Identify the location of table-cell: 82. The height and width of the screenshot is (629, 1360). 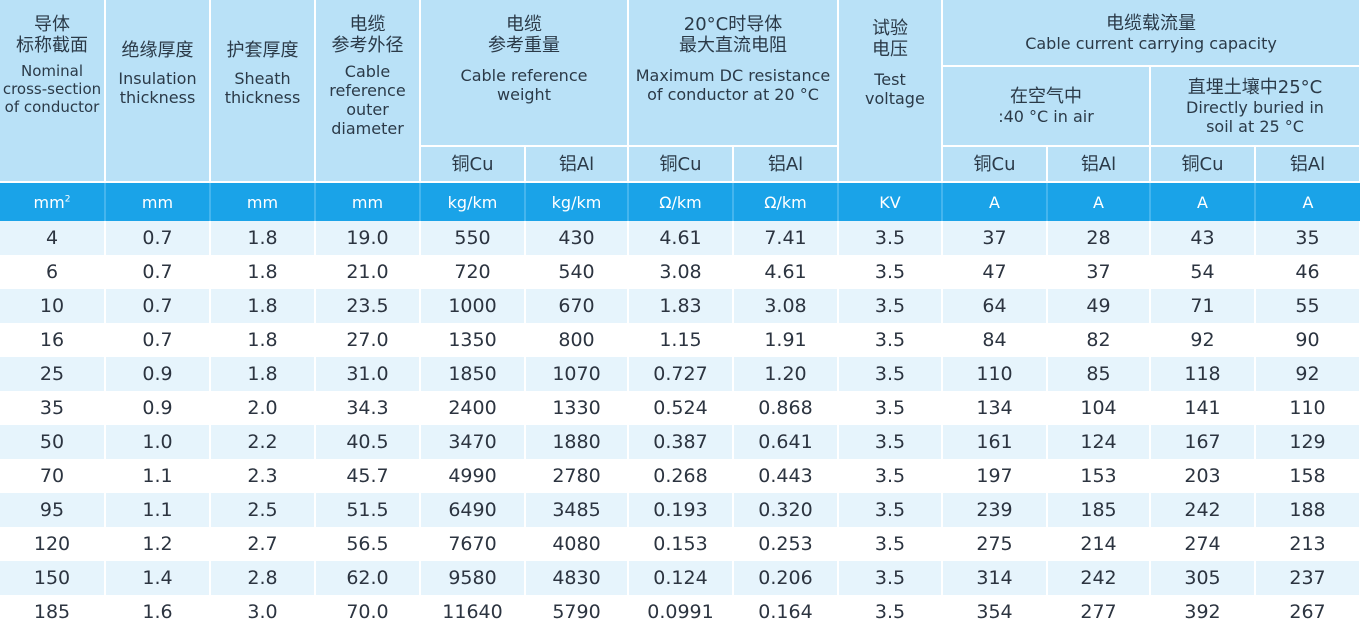
(1099, 340).